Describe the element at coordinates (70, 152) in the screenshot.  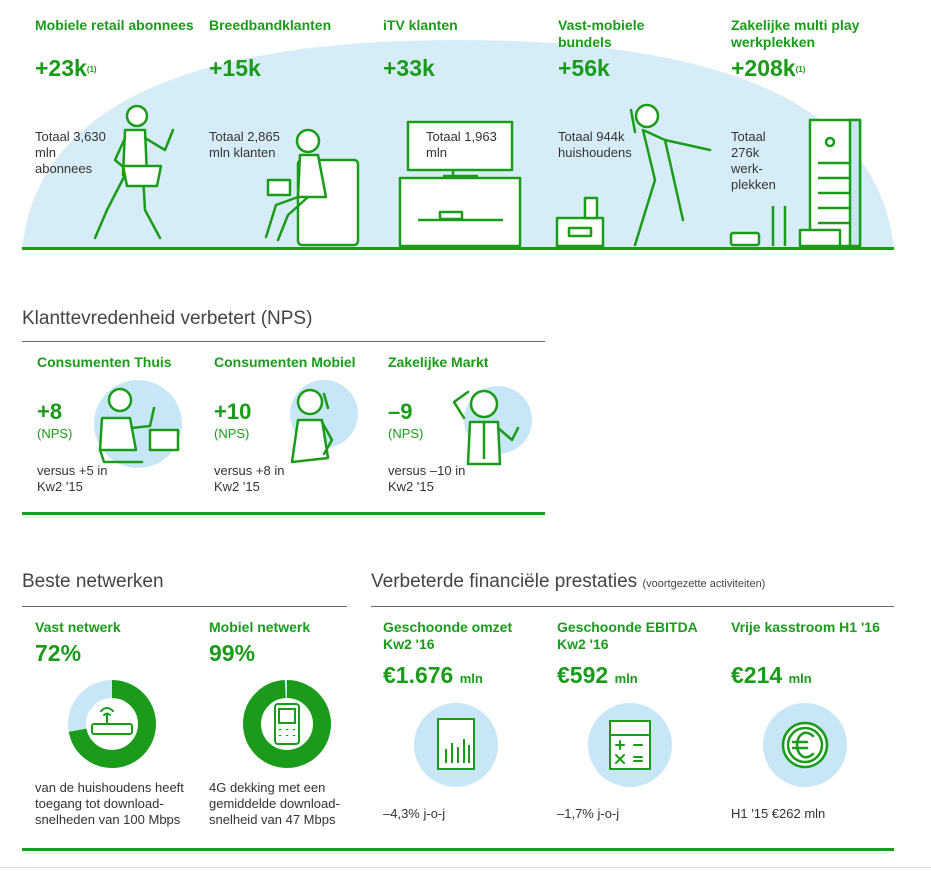
I see `top-desc-mobile: Totaal 3,630 mln abonnees` at that location.